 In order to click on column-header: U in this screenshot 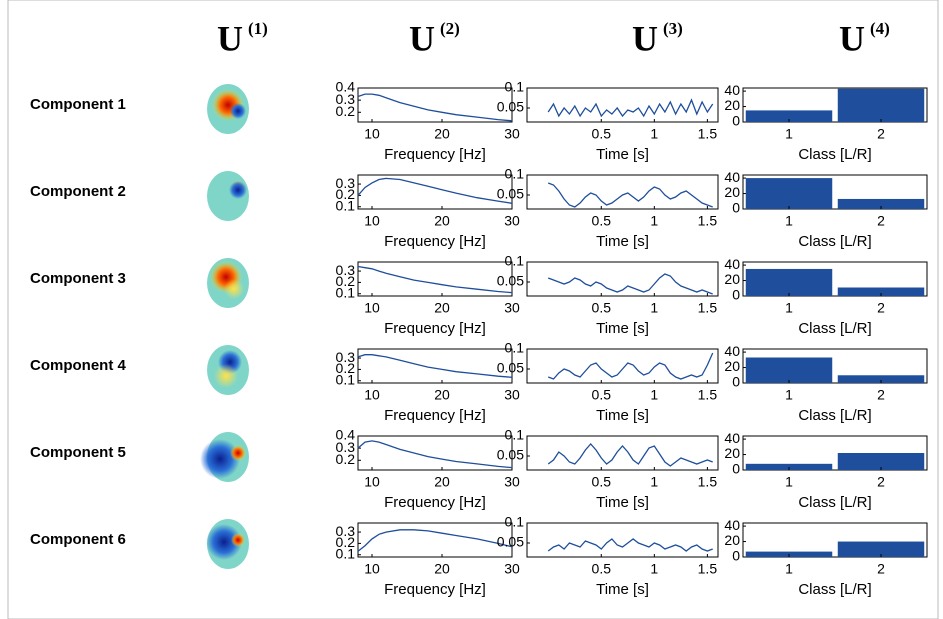, I will do `click(645, 38)`.